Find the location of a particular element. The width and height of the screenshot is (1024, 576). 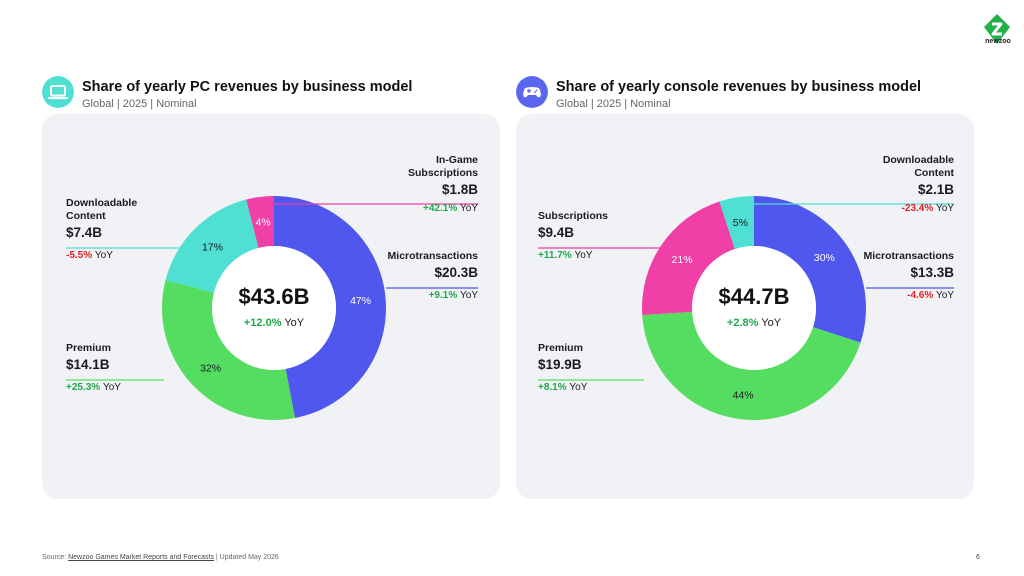

slice-share-label: 47% is located at coordinates (360, 301).